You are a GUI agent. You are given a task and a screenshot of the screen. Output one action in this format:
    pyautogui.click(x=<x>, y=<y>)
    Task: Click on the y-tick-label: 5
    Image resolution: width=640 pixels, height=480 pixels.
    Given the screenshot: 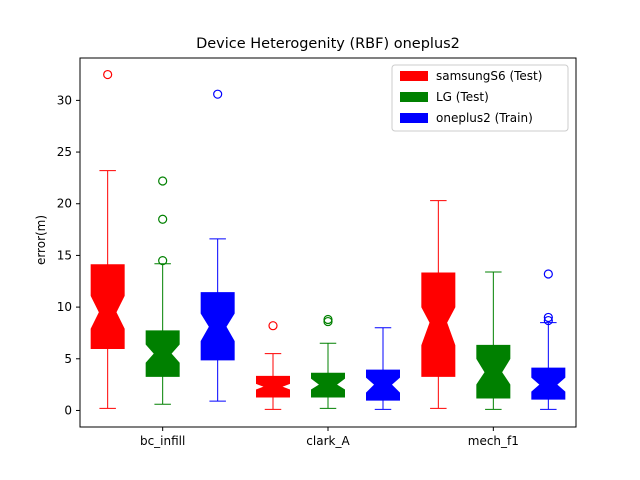 What is the action you would take?
    pyautogui.click(x=68, y=359)
    